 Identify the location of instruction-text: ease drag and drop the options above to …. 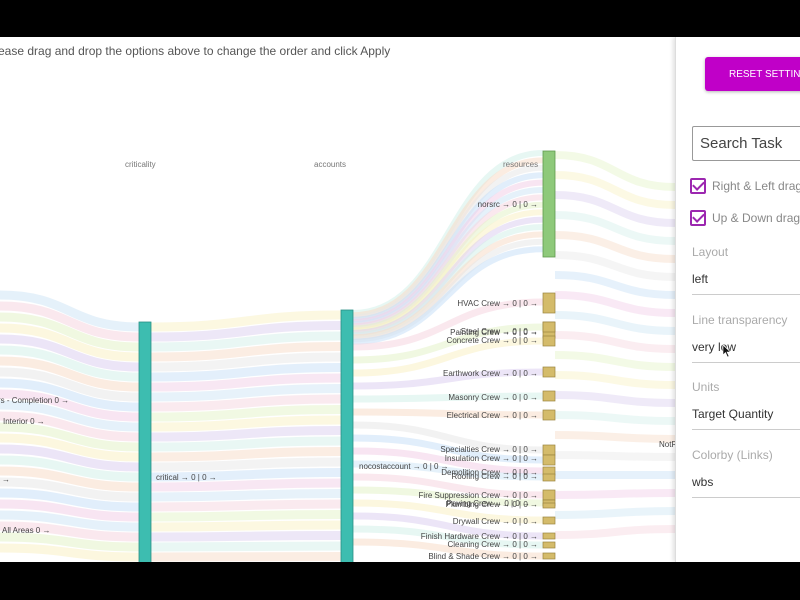
(195, 51).